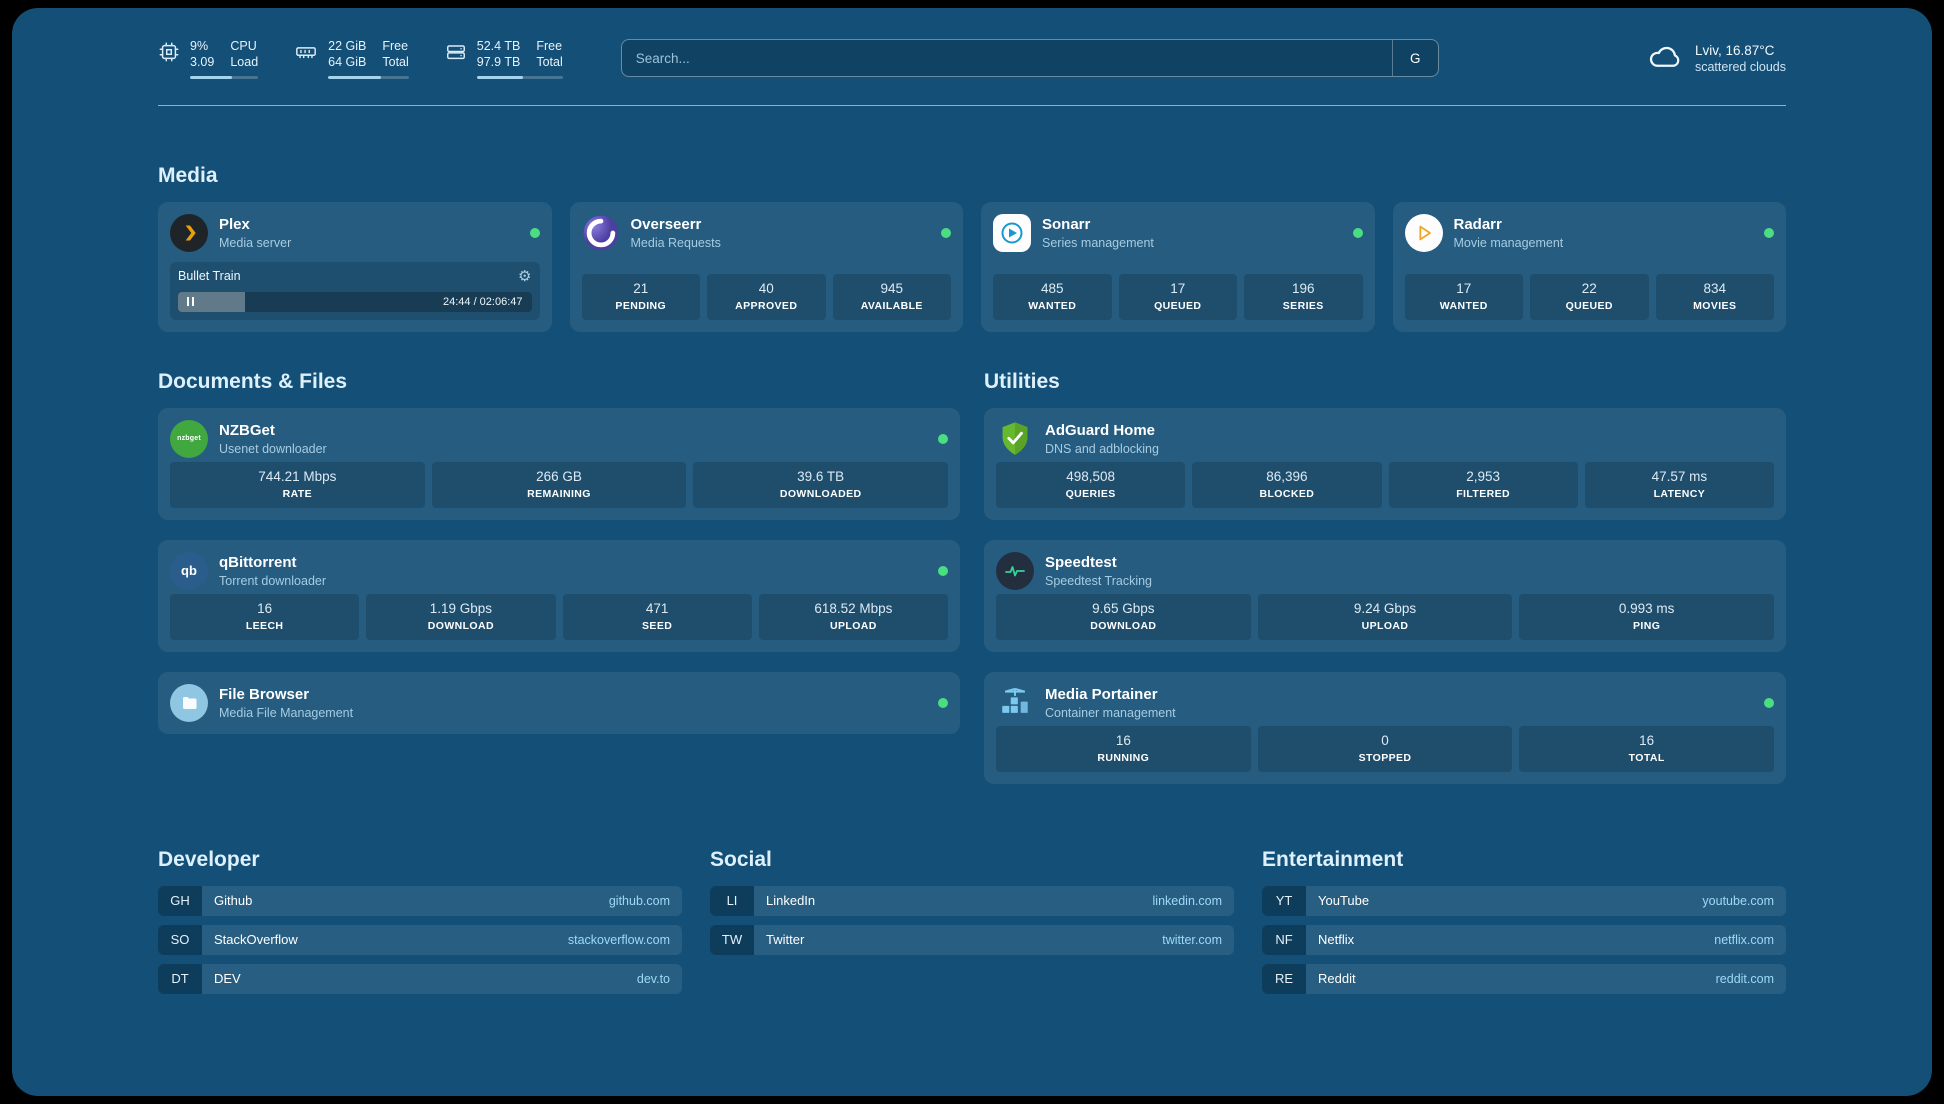 The image size is (1944, 1104). I want to click on bookmark-abbr: YT, so click(1284, 900).